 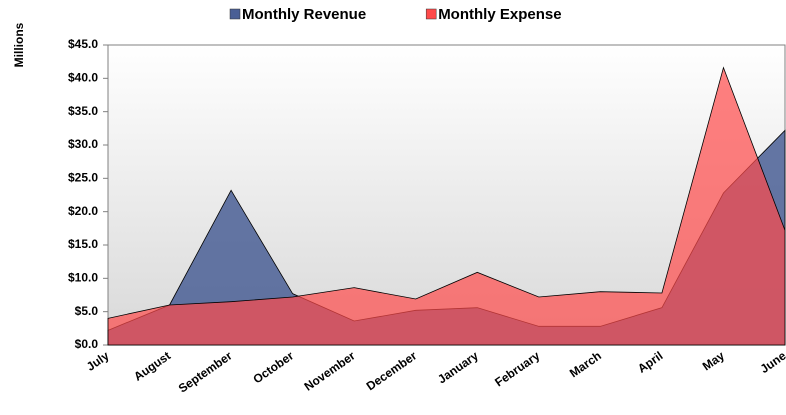 I want to click on x-tick-label: August, so click(x=152, y=366).